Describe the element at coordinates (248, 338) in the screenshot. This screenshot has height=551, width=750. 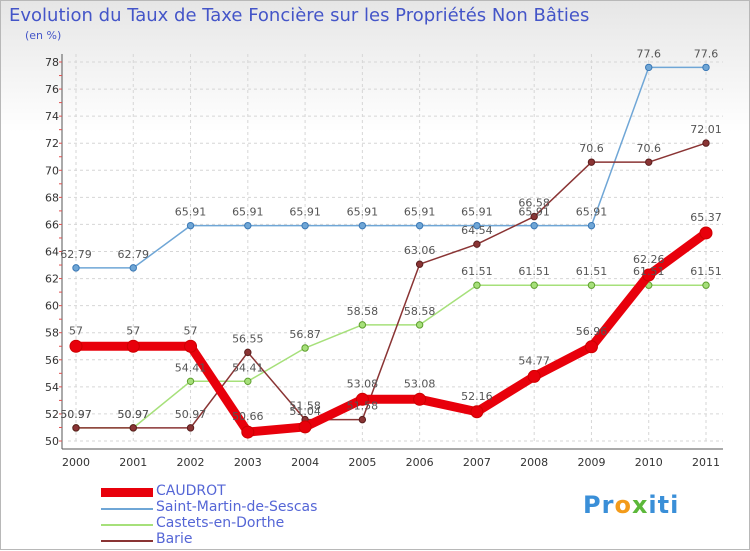
I see `data-label-barie: 56.55` at that location.